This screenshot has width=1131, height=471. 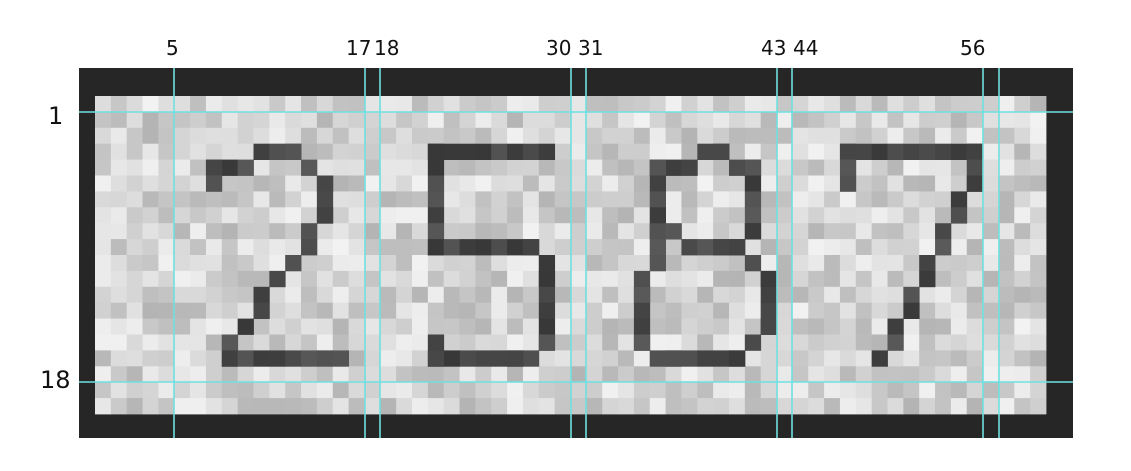 What do you see at coordinates (56, 116) in the screenshot?
I see `row-mark-1: 1` at bounding box center [56, 116].